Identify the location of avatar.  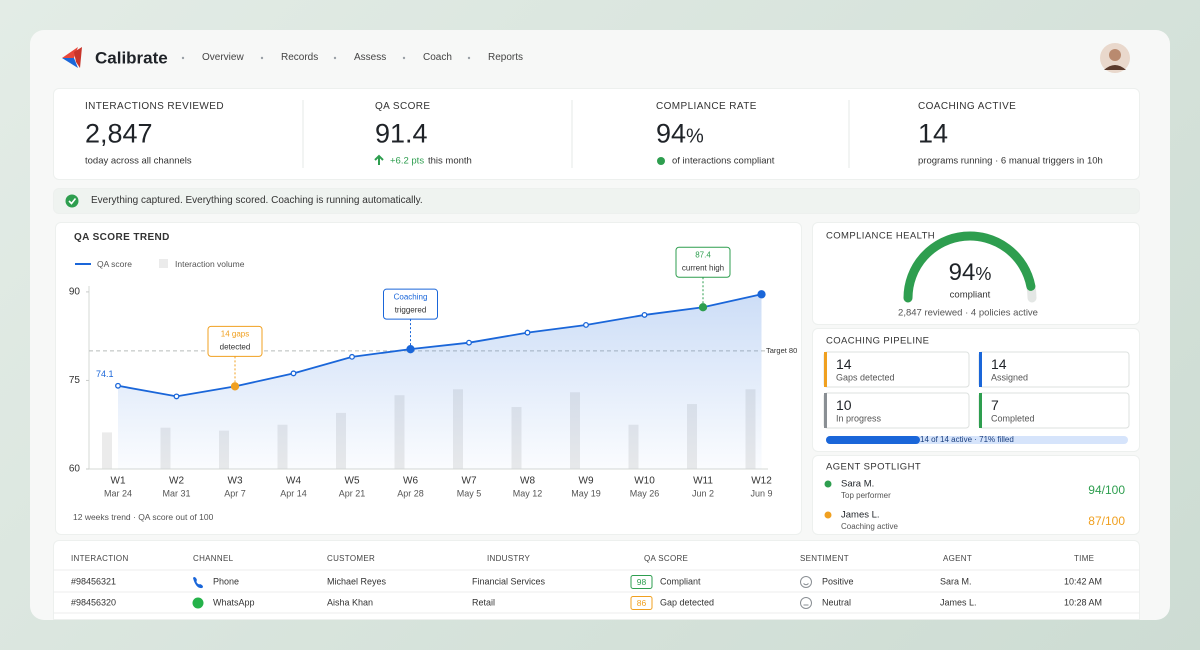
(1115, 58).